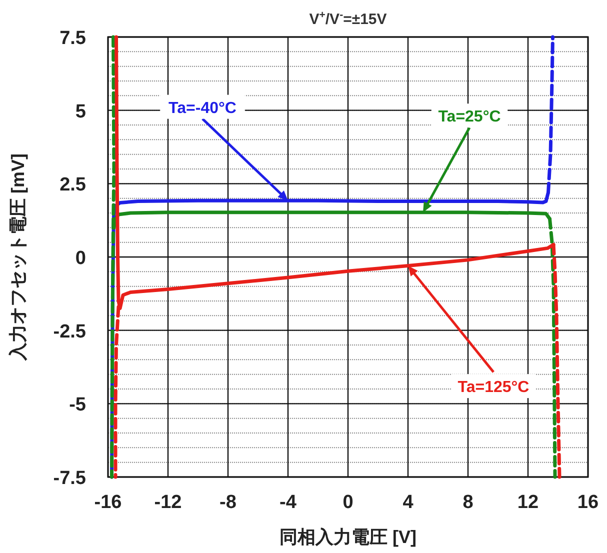  Describe the element at coordinates (494, 387) in the screenshot. I see `annotation: Ta=125°C` at that location.